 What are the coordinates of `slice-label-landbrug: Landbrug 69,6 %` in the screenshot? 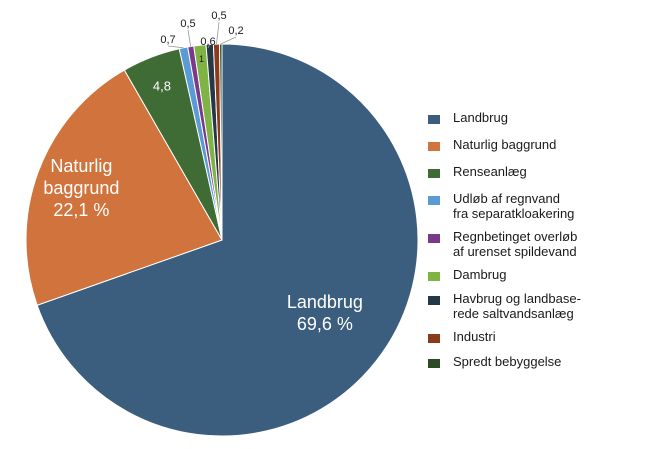 It's located at (325, 313).